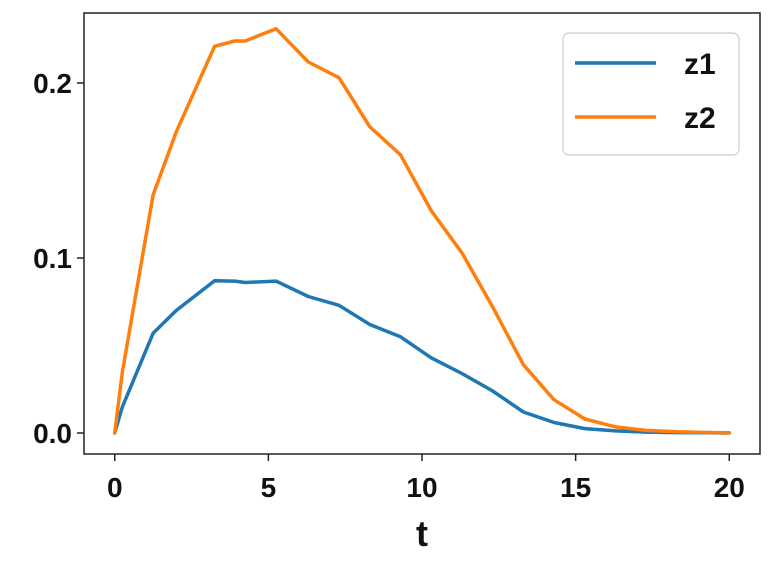  Describe the element at coordinates (700, 118) in the screenshot. I see `legend-label-z2: z2` at that location.